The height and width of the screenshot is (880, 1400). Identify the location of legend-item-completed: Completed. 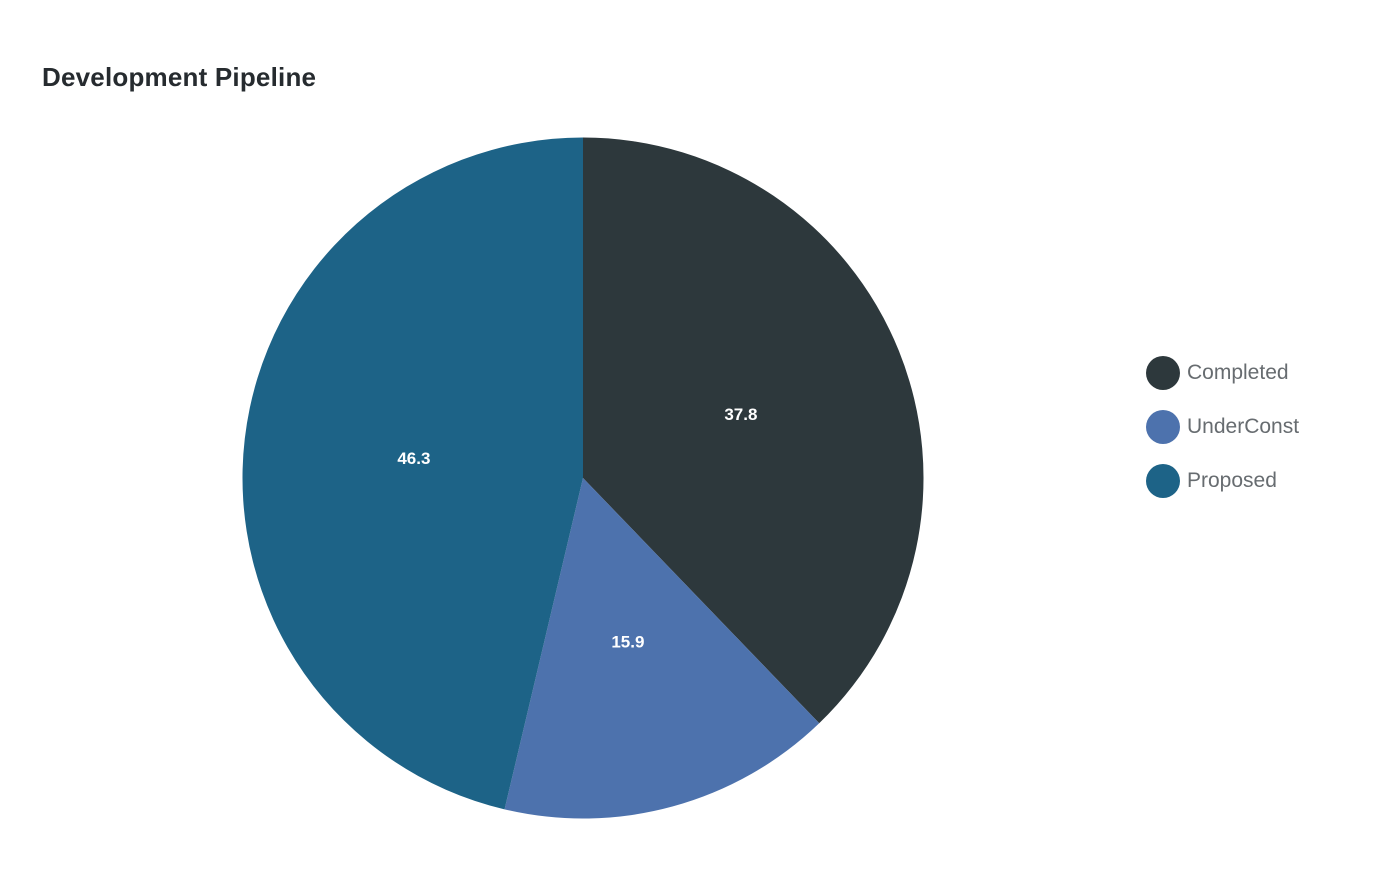
(1222, 373).